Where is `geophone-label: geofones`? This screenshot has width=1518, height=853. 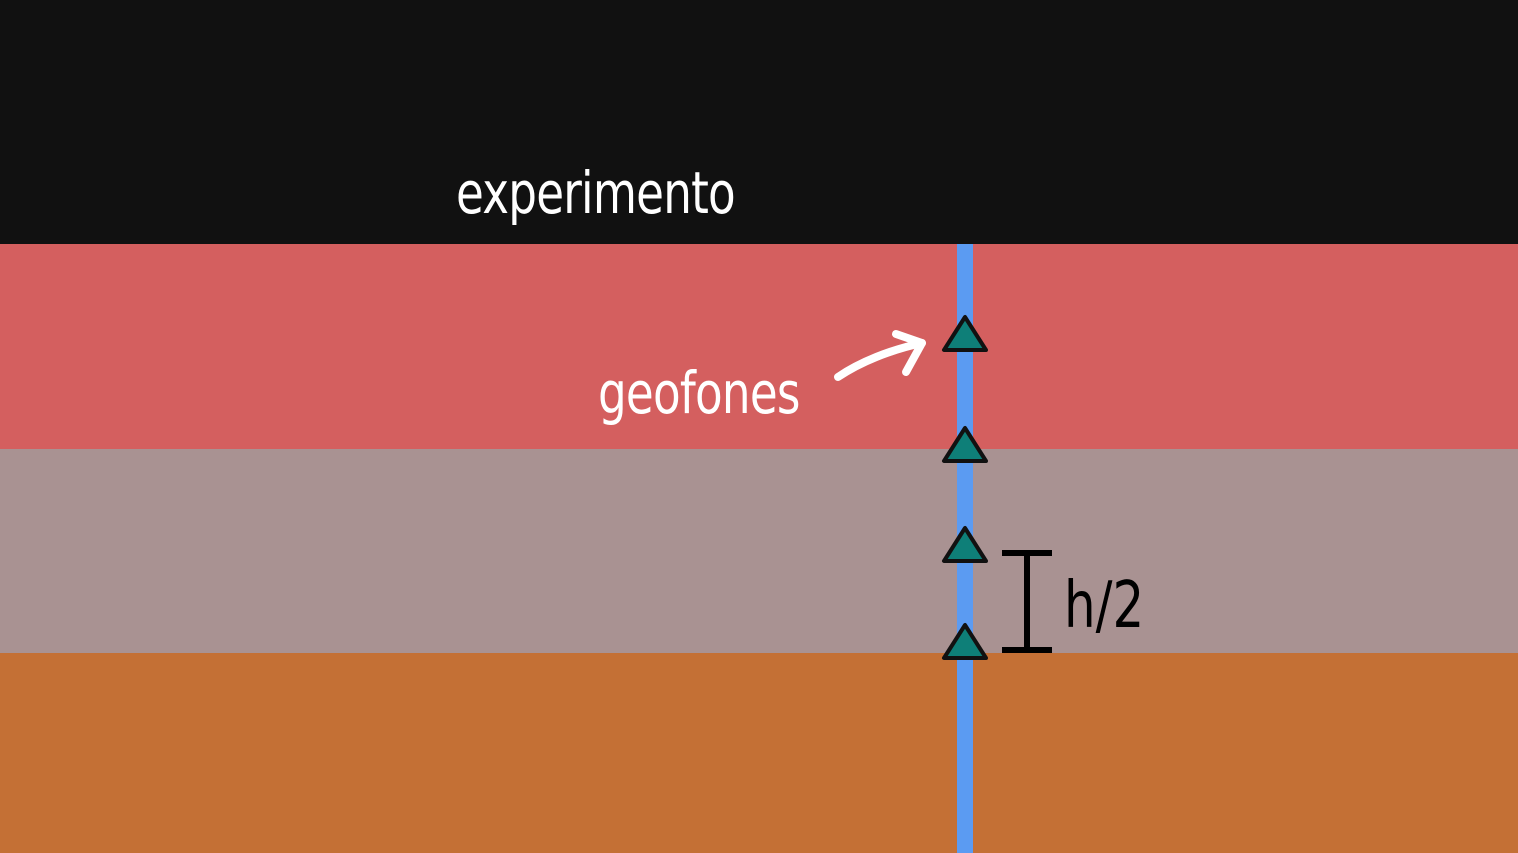 geophone-label: geofones is located at coordinates (699, 393).